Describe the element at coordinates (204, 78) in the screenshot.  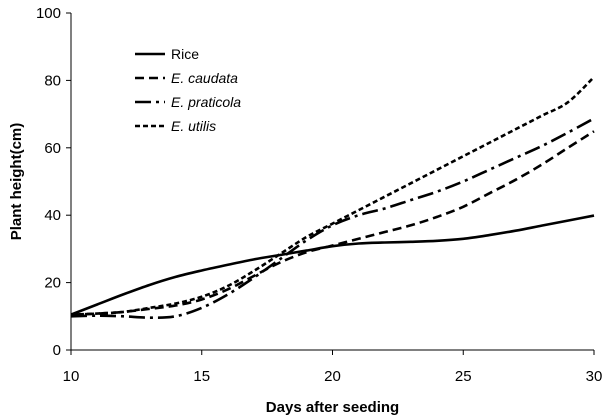
I see `legend-label-1: E. caudata` at that location.